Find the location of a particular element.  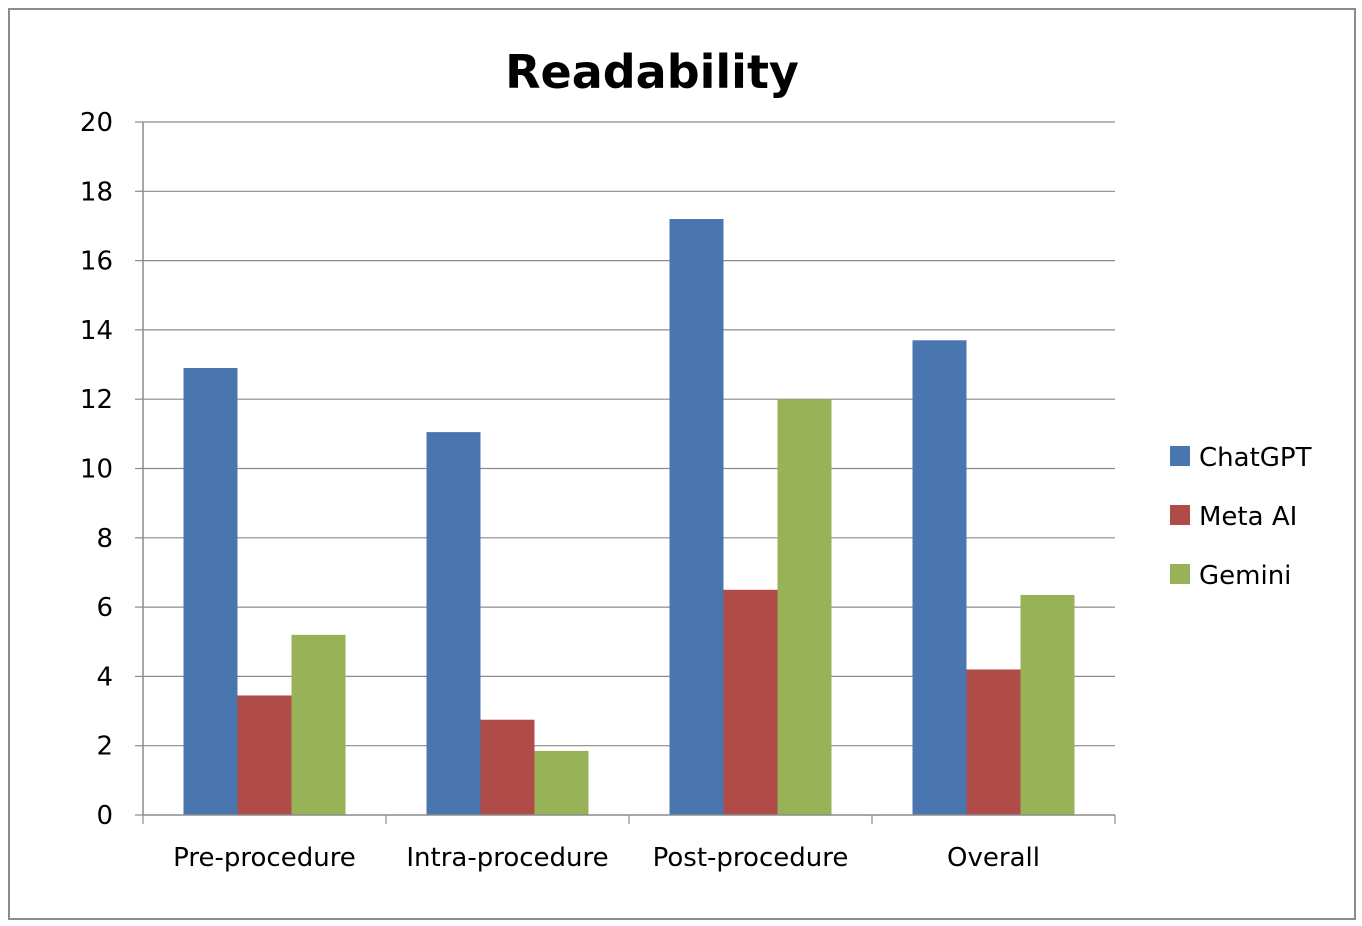

y-tick-label: 18 is located at coordinates (96, 192).